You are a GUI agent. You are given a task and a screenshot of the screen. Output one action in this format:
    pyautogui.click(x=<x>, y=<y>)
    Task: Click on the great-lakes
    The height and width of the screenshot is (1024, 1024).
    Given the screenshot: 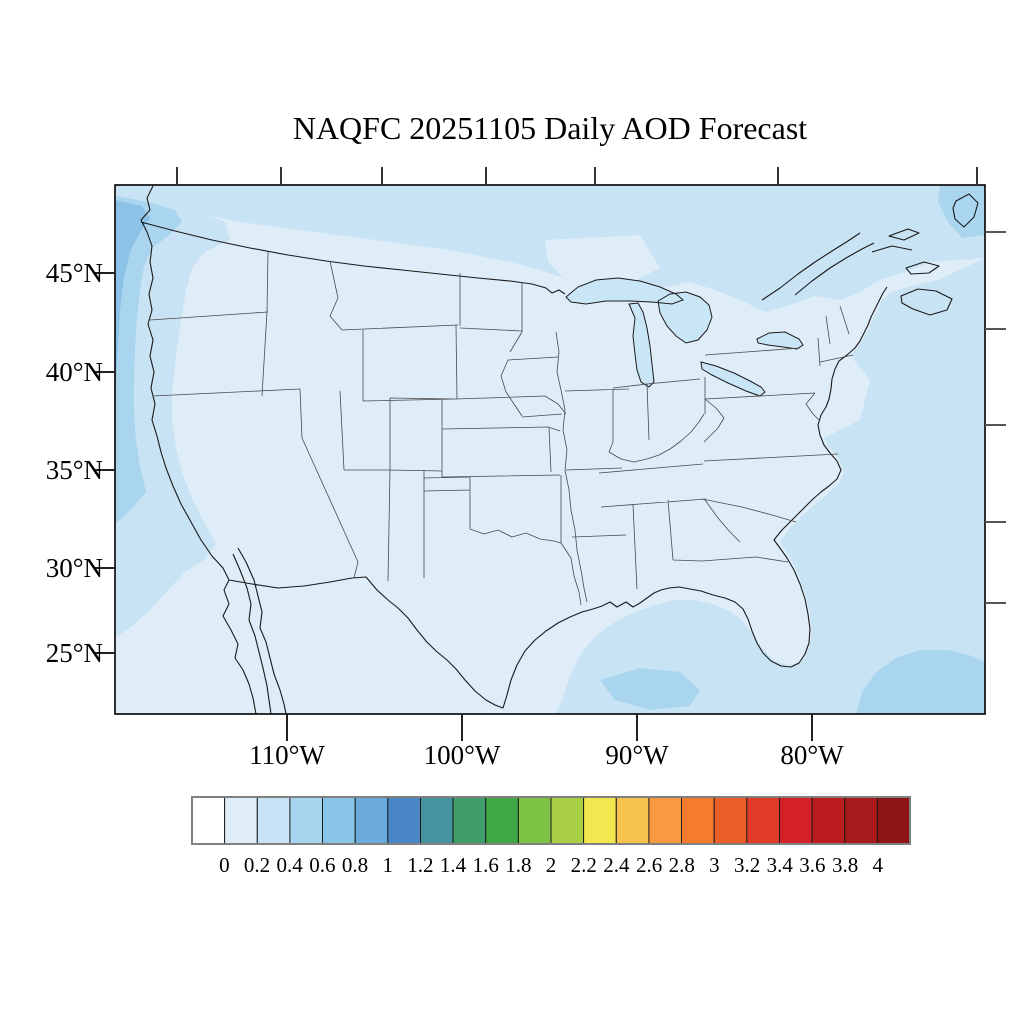 What is the action you would take?
    pyautogui.click(x=684, y=337)
    